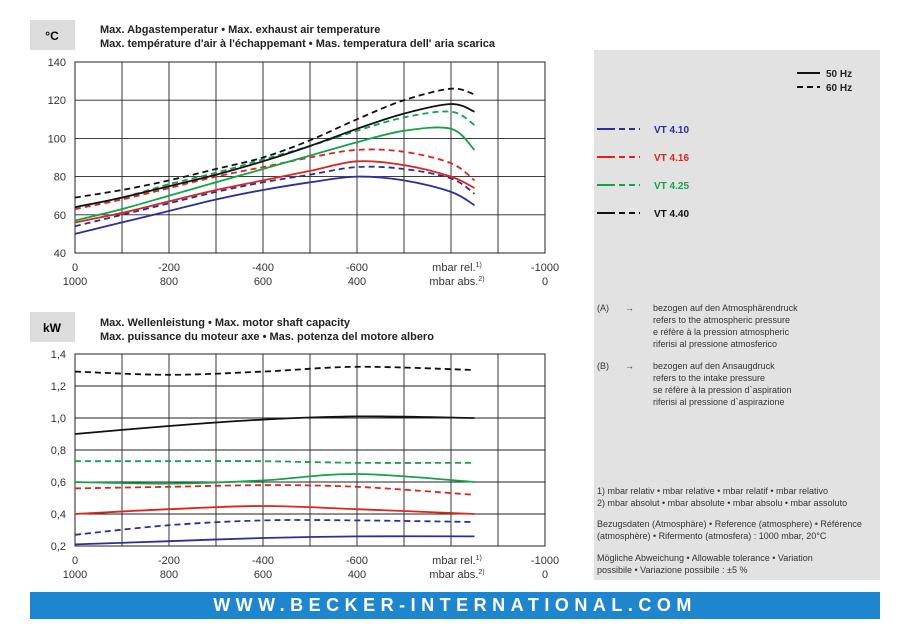 The height and width of the screenshot is (632, 910). Describe the element at coordinates (58, 419) in the screenshot. I see `y-tick-label: 1,0` at that location.